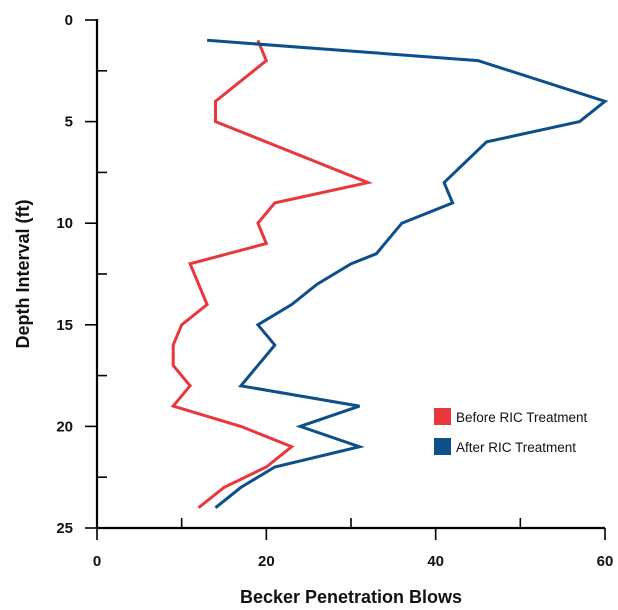  What do you see at coordinates (511, 431) in the screenshot?
I see `legend: Before RIC Treatment After RIC Treatment` at bounding box center [511, 431].